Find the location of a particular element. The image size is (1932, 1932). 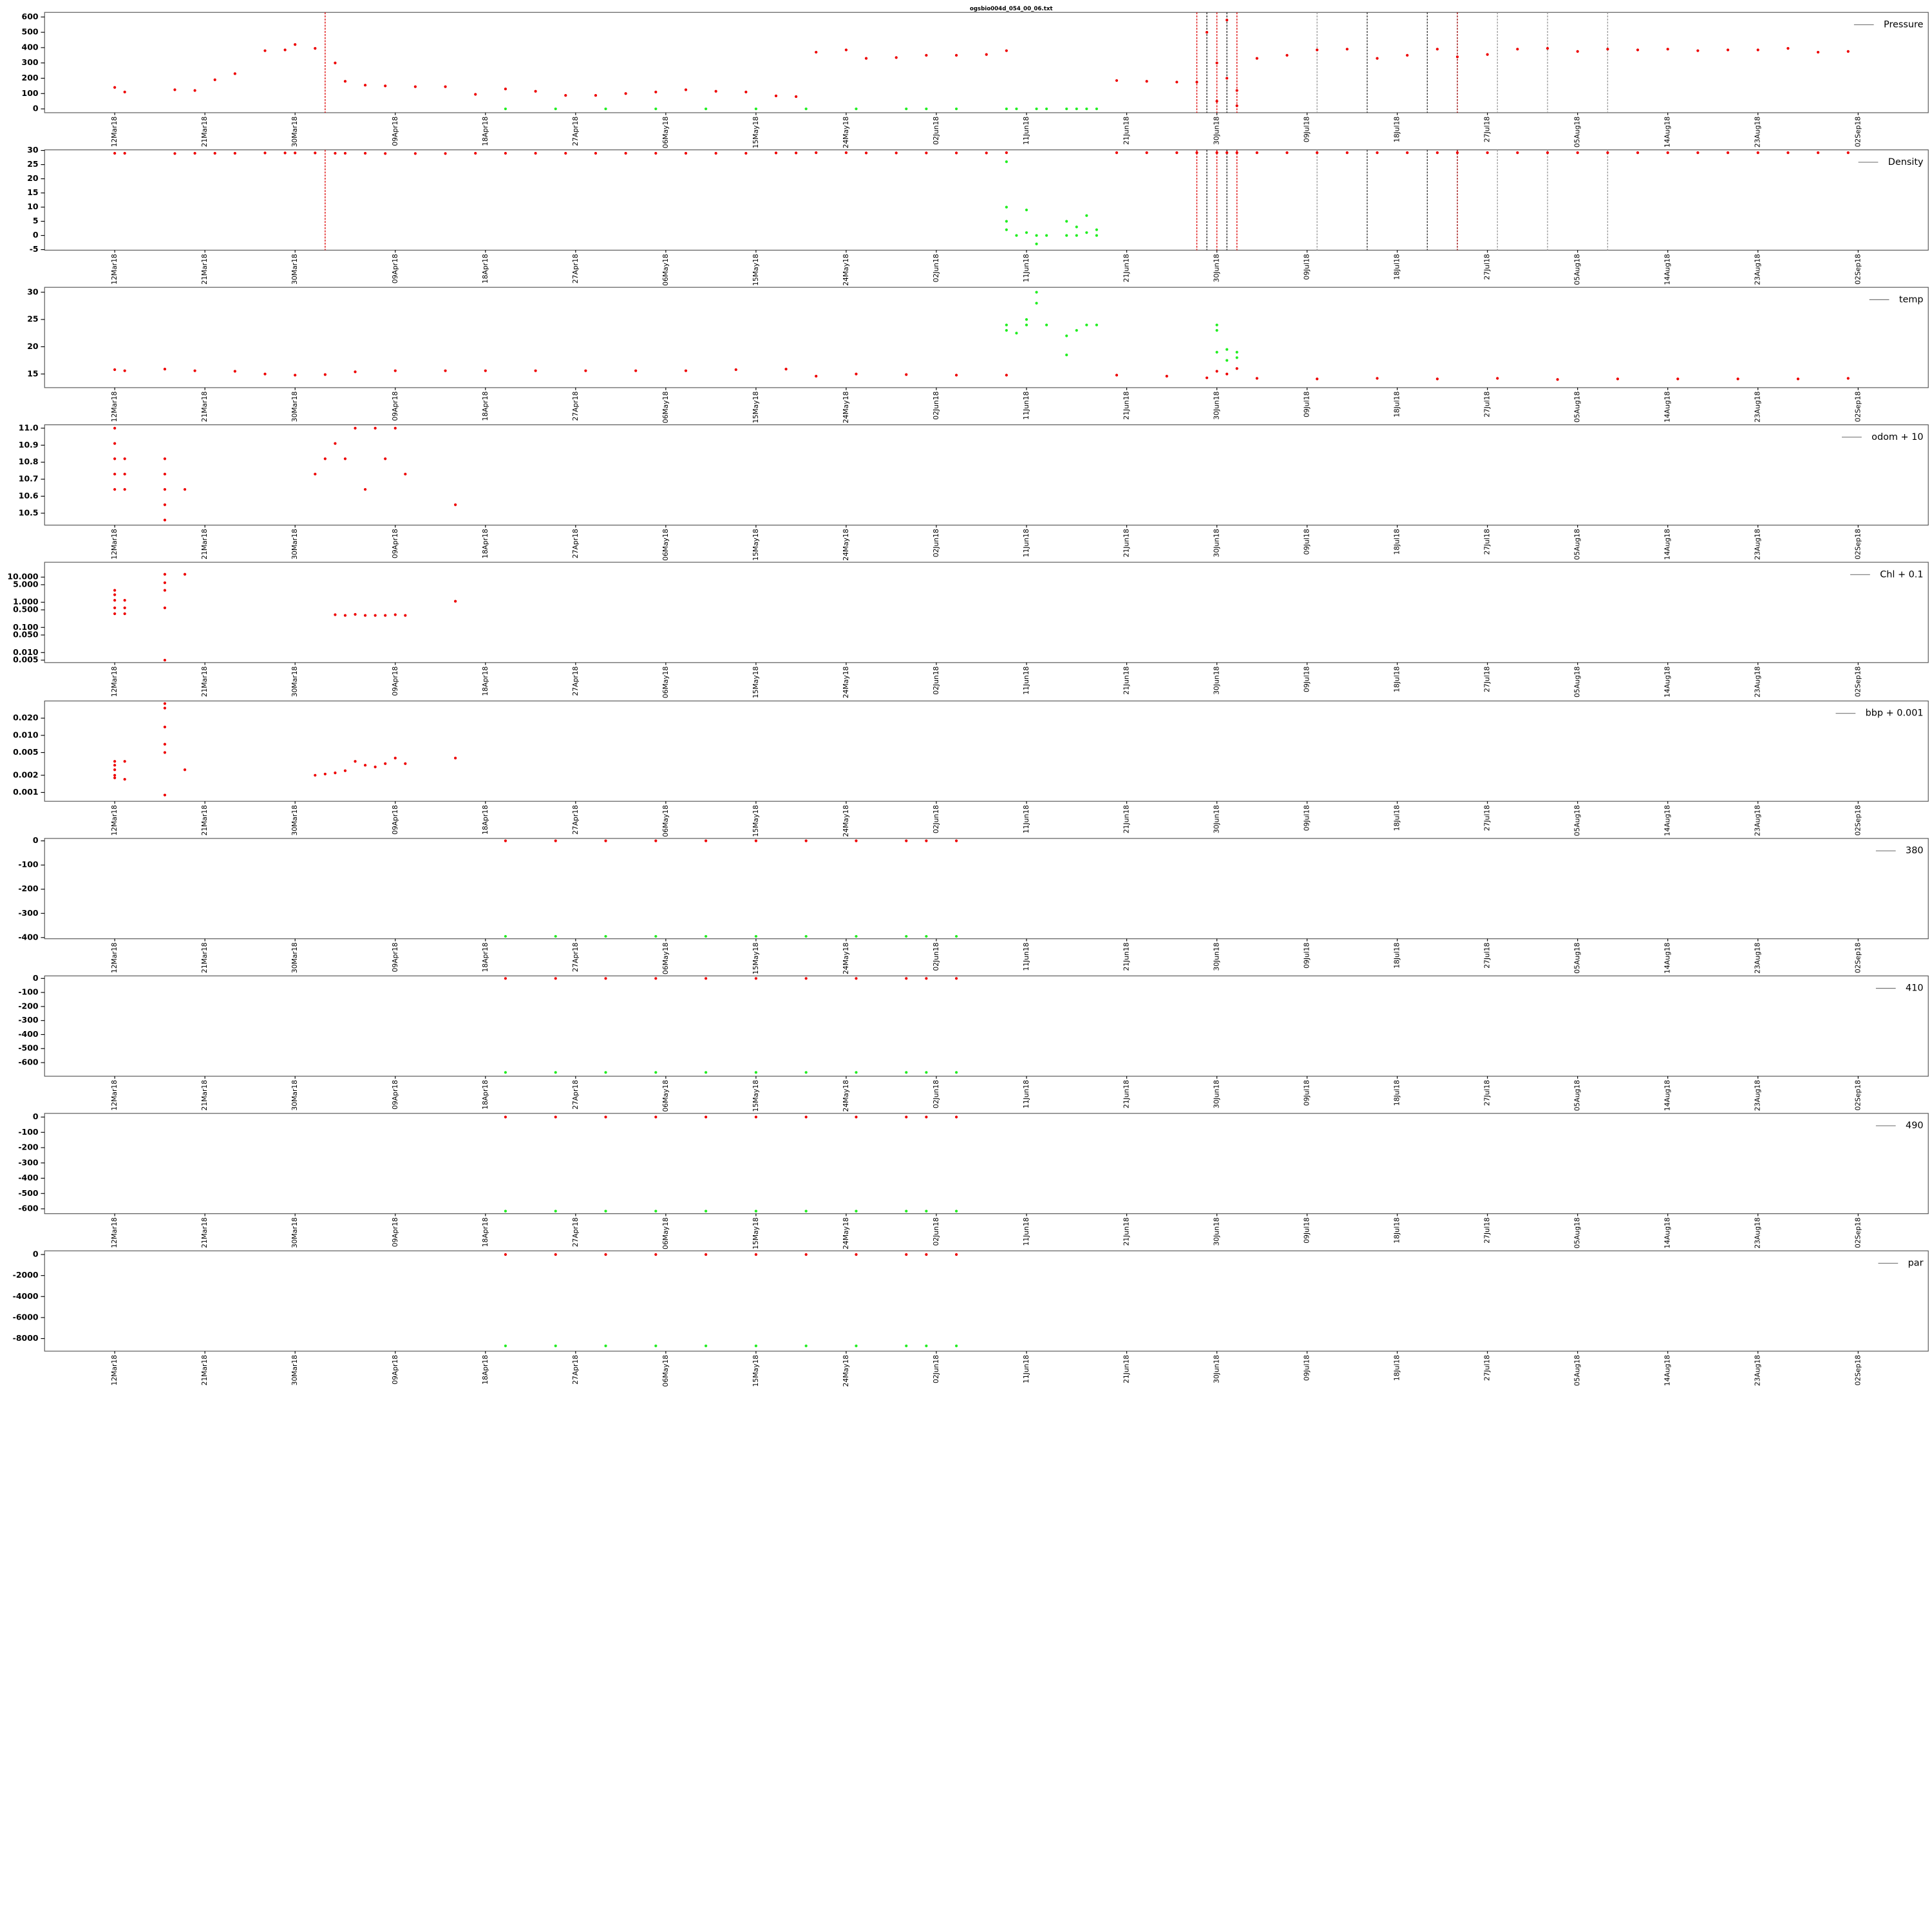

x-tick-label: 02Sep18 is located at coordinates (1857, 269).